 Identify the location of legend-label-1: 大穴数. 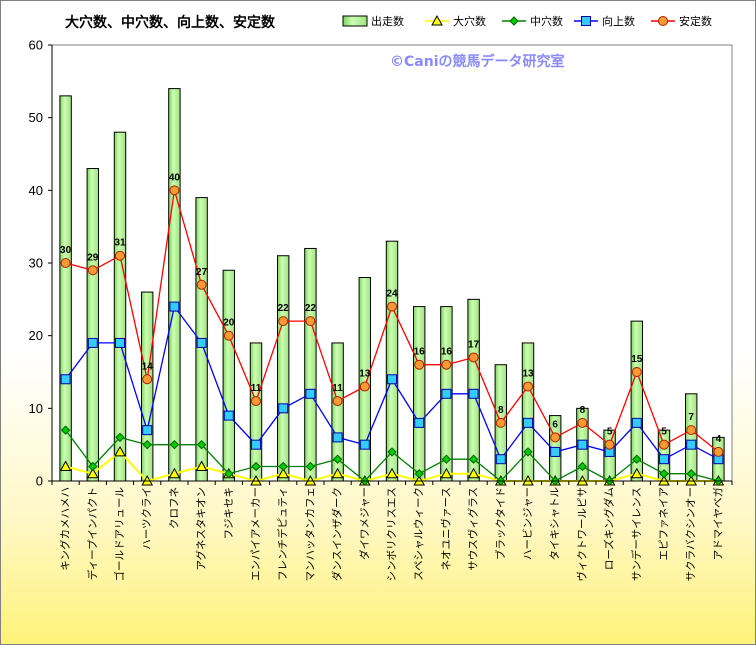
(469, 21).